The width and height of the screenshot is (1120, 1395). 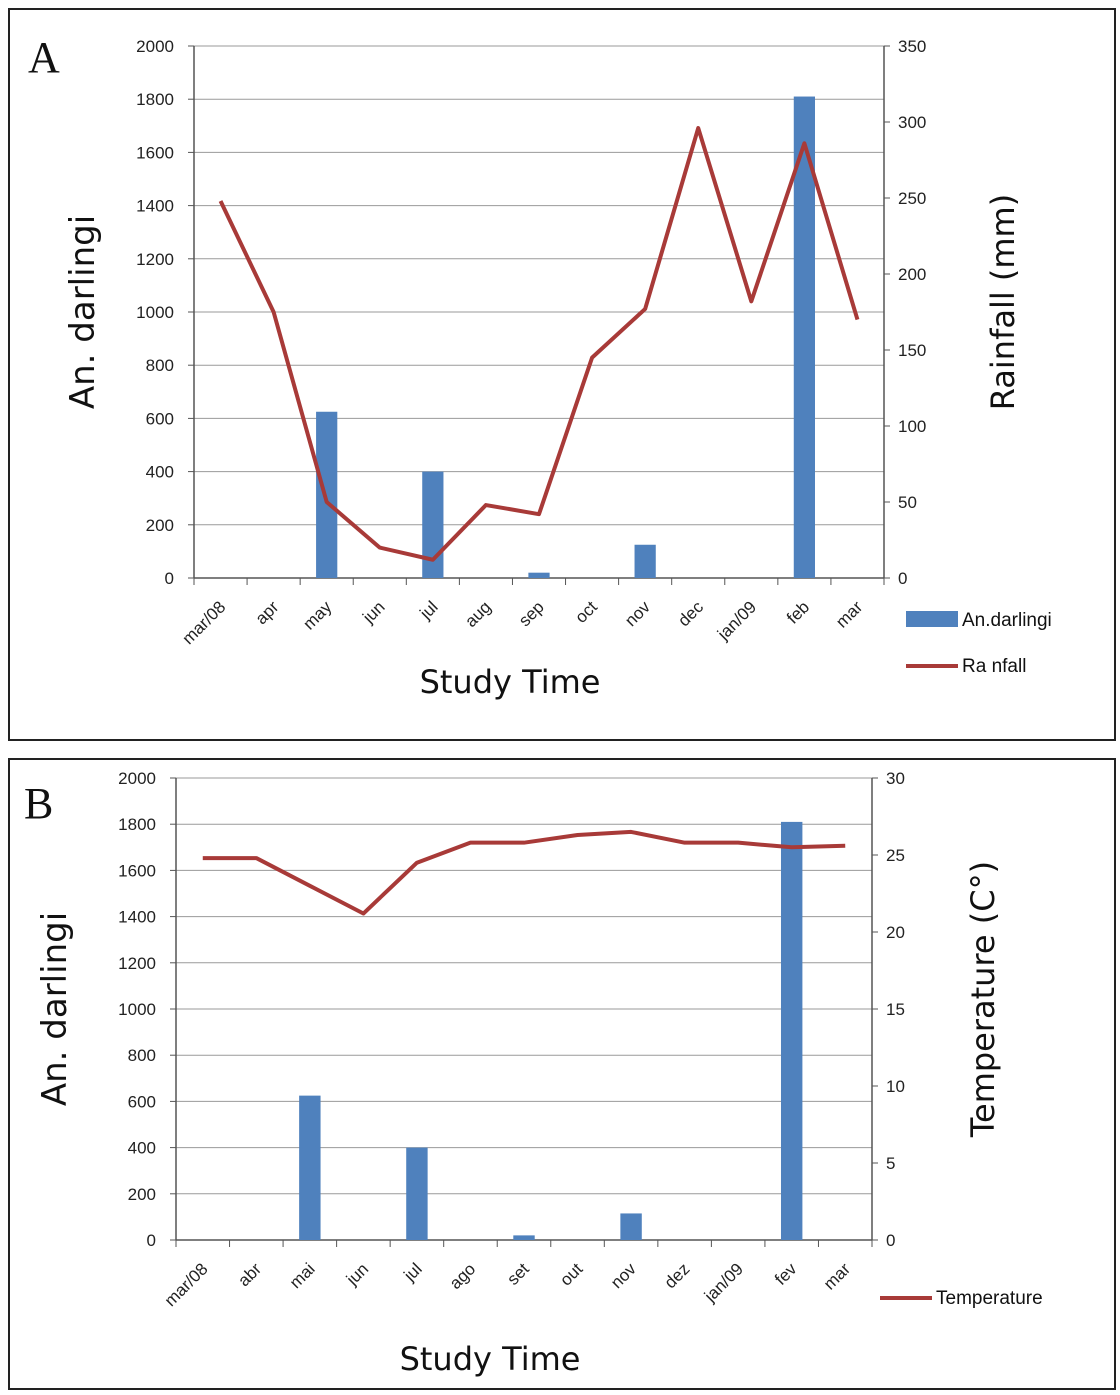 I want to click on series-line, so click(x=524, y=872).